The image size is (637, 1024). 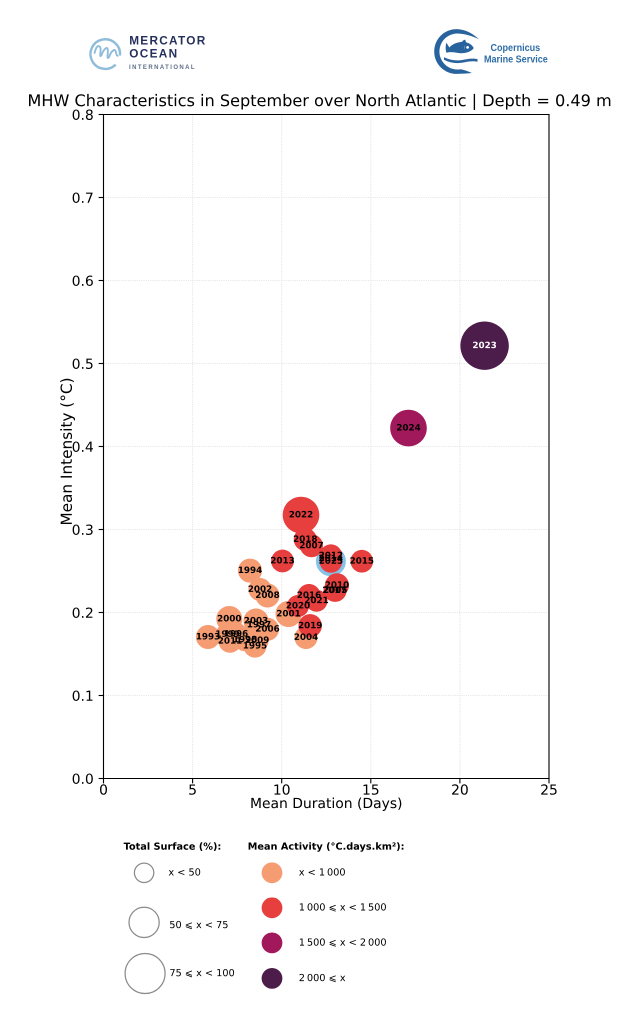 What do you see at coordinates (153, 54) in the screenshot?
I see `svg-text: OCEAN` at bounding box center [153, 54].